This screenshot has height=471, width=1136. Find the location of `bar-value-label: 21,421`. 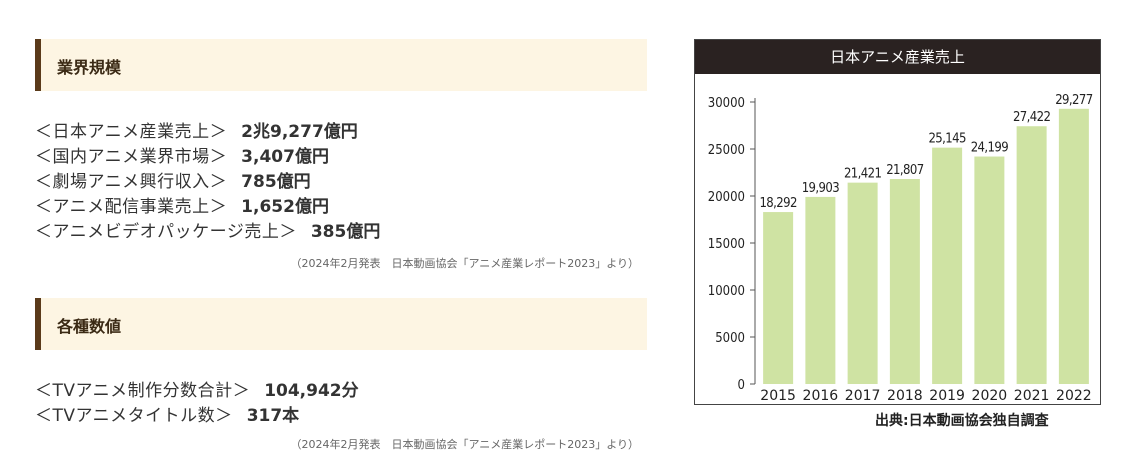

bar-value-label: 21,421 is located at coordinates (862, 174).